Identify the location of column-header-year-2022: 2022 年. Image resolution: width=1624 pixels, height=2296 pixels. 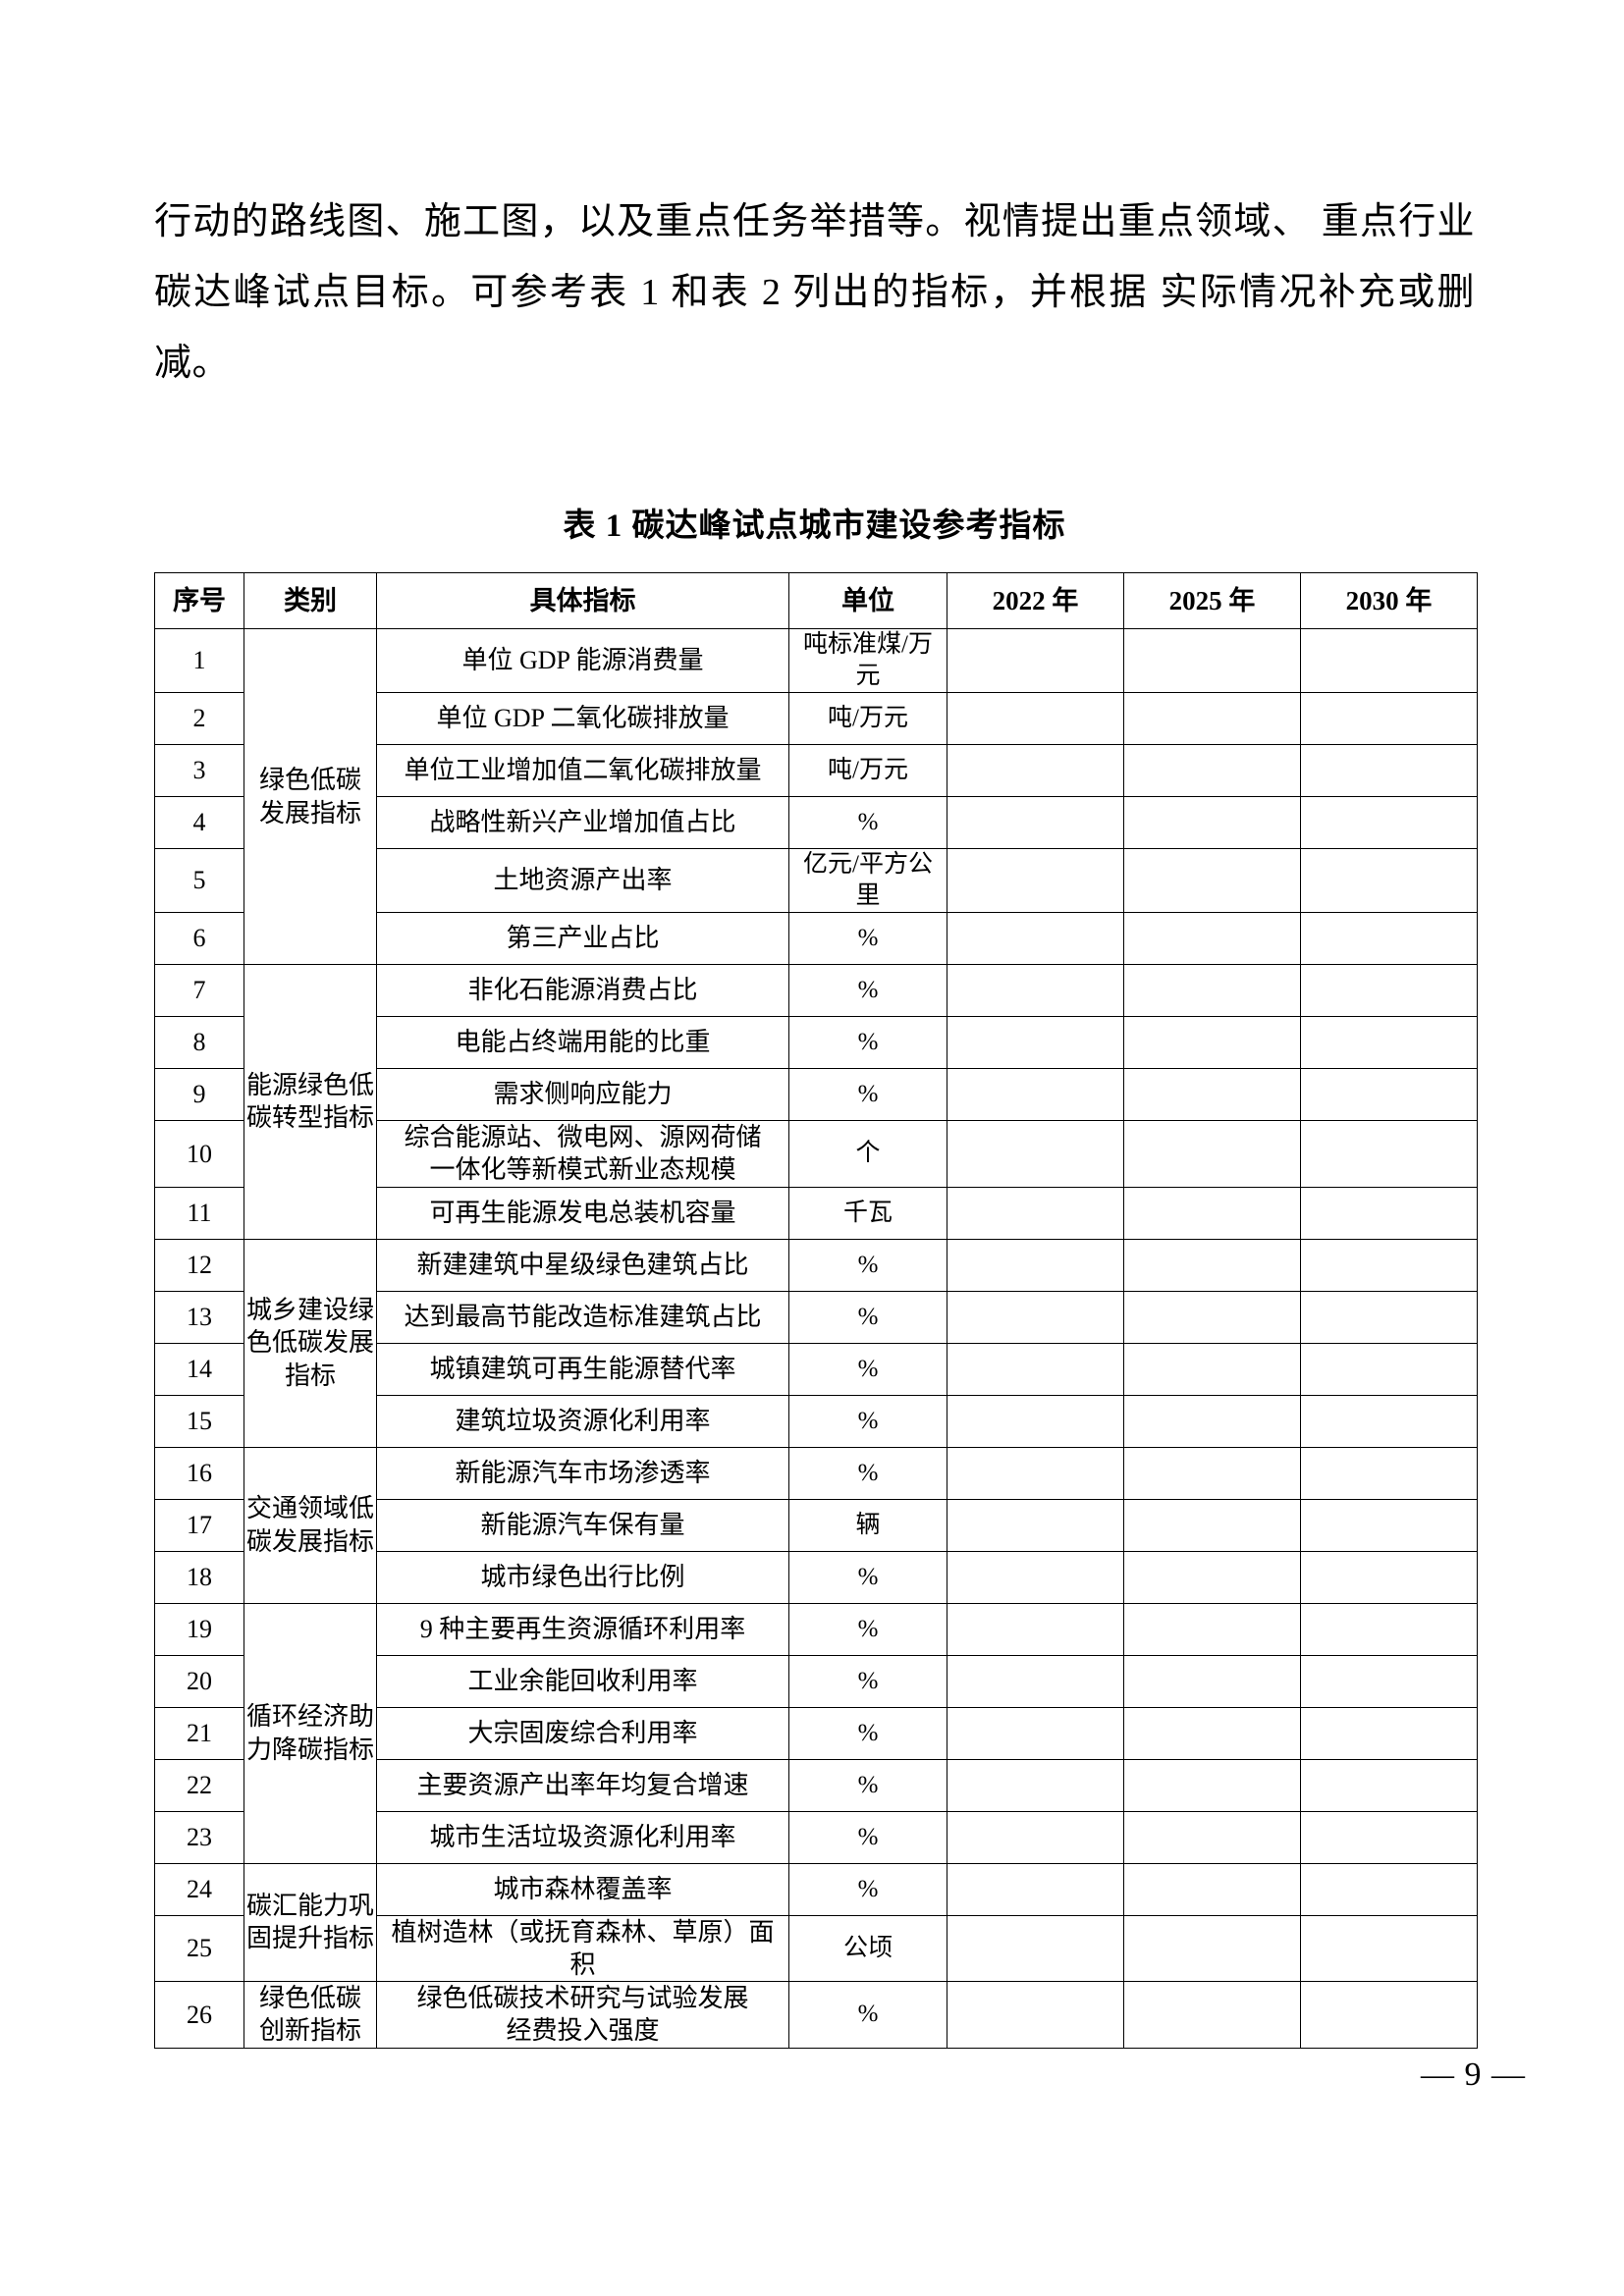
(1035, 601).